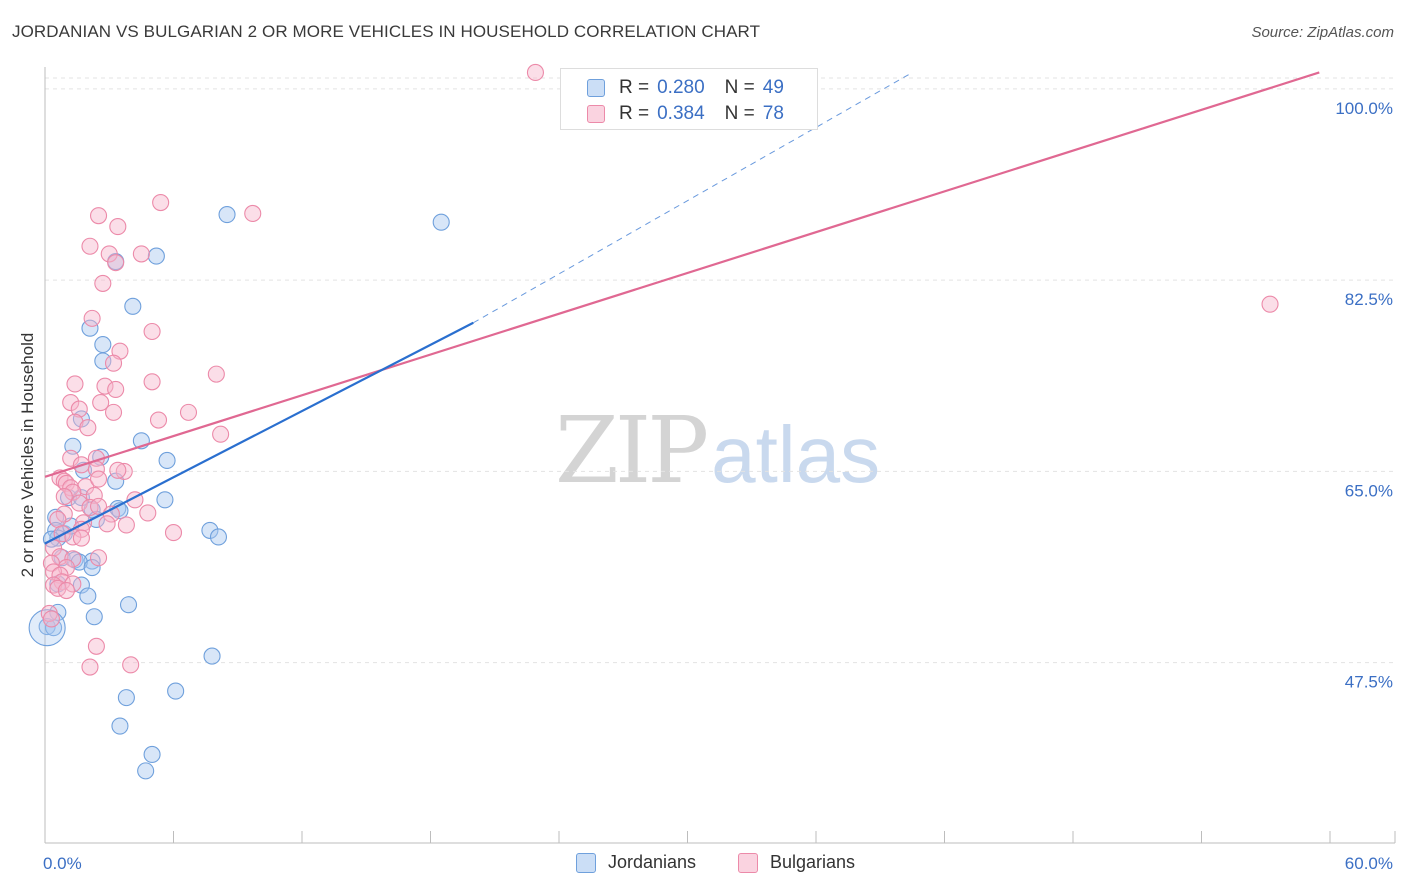  Describe the element at coordinates (1369, 299) in the screenshot. I see `y-tick-label: 82.5%` at that location.